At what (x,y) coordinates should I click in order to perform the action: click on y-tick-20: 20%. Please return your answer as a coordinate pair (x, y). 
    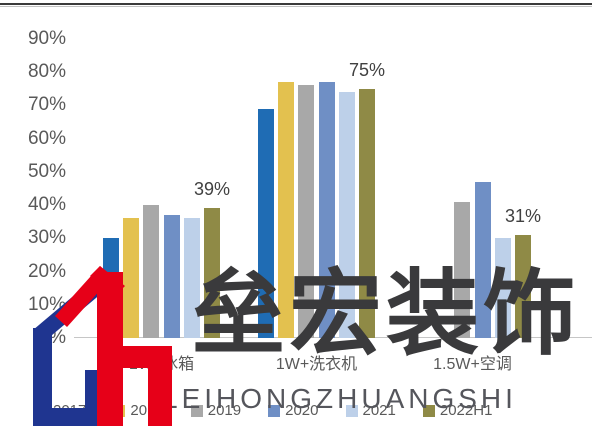
    Looking at the image, I should click on (46, 271).